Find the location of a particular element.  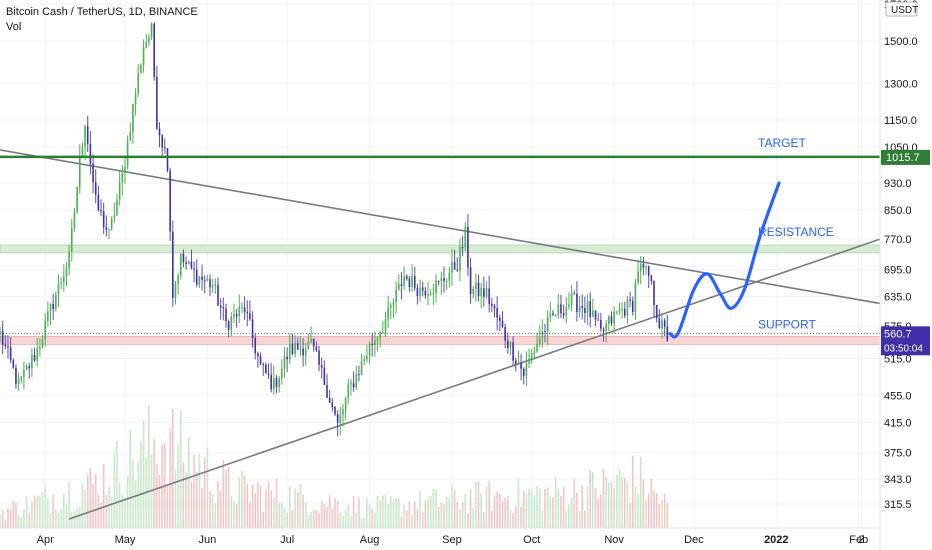

projection-curve is located at coordinates (724, 260).